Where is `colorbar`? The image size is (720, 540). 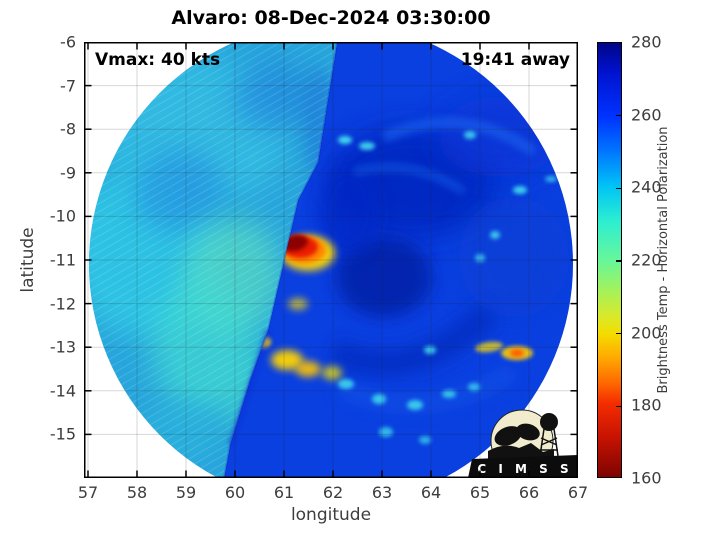
colorbar is located at coordinates (609, 260).